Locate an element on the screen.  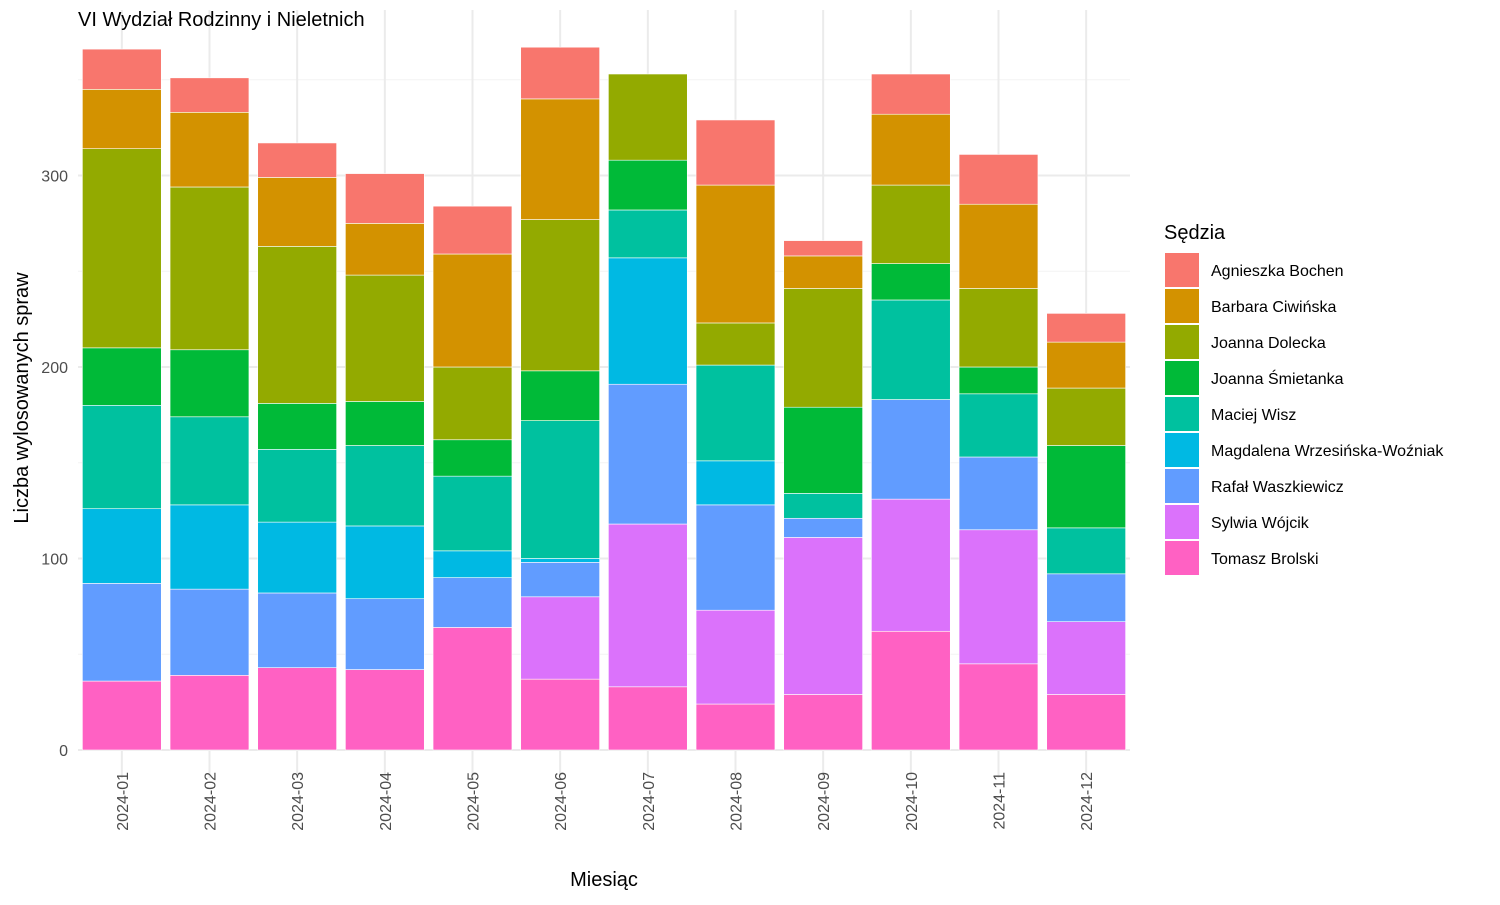
legend-label: Joanna Śmietanka is located at coordinates (1277, 378).